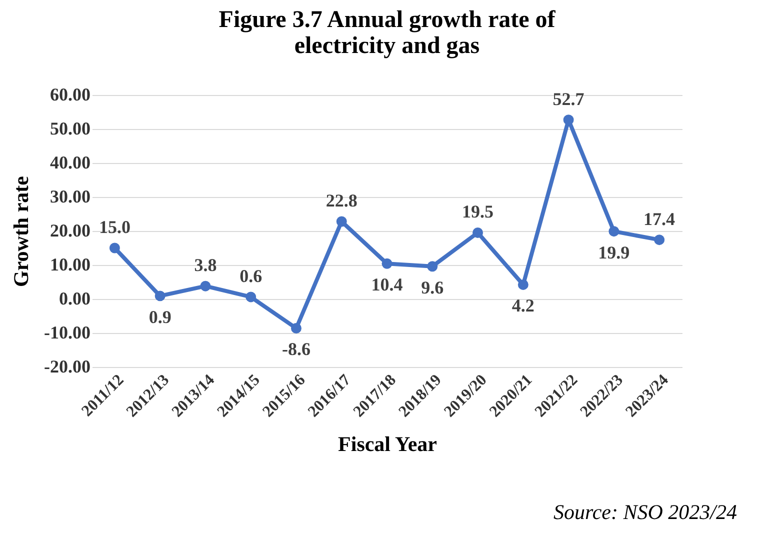 The image size is (757, 537). Describe the element at coordinates (70, 162) in the screenshot. I see `y-tick-label: 40.00` at that location.